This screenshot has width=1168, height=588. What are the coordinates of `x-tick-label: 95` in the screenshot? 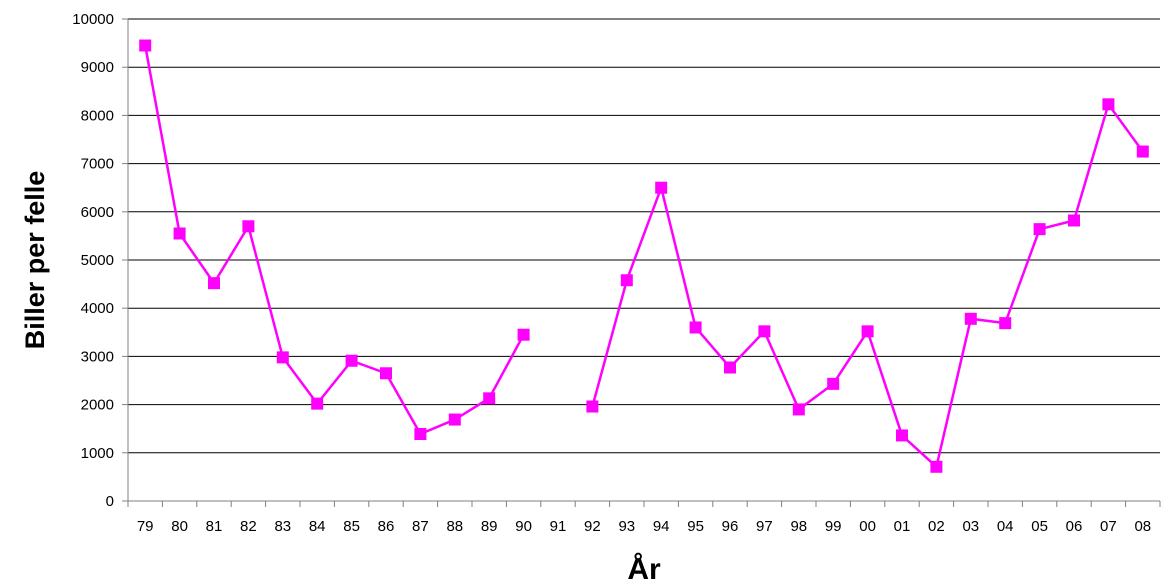 It's located at (695, 526).